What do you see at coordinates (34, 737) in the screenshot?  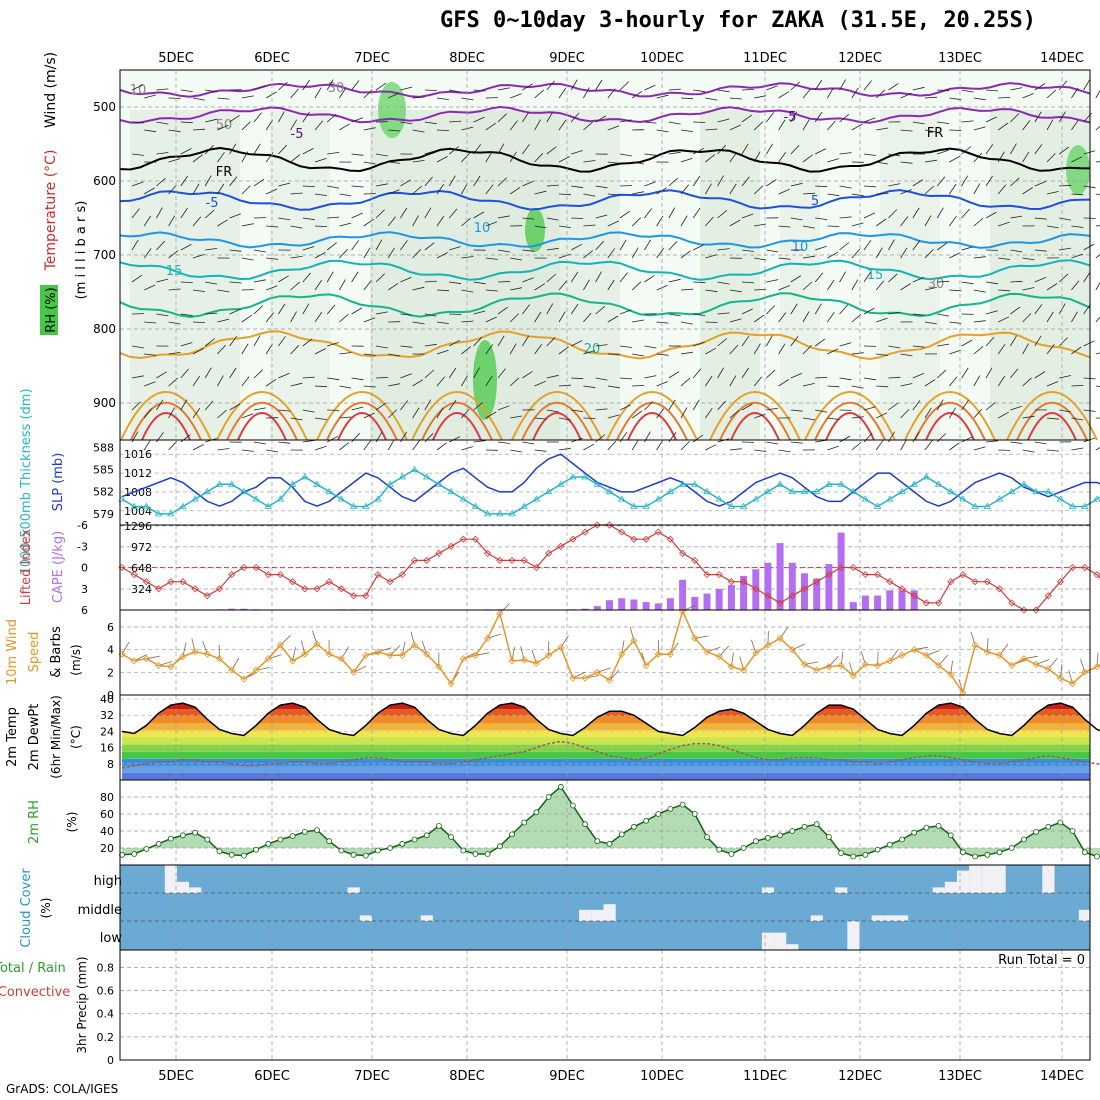 I see `ylabel-2m-dewpt: 2m DewPt` at bounding box center [34, 737].